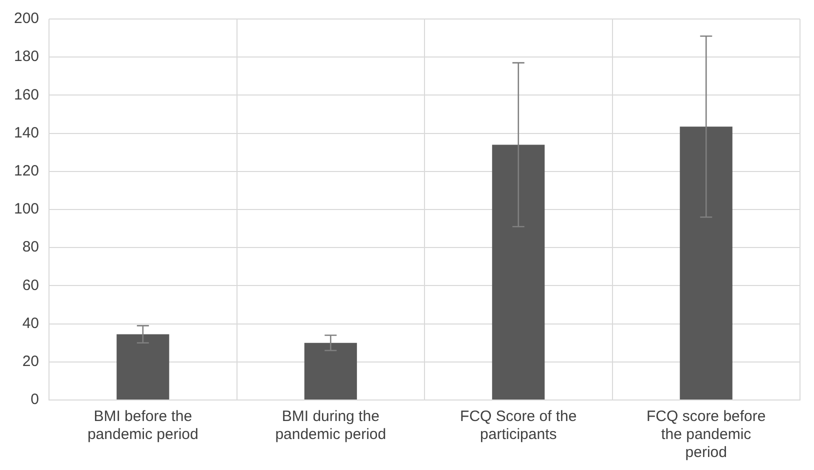 Image resolution: width=814 pixels, height=470 pixels. What do you see at coordinates (27, 171) in the screenshot?
I see `y-tick-label: 120` at bounding box center [27, 171].